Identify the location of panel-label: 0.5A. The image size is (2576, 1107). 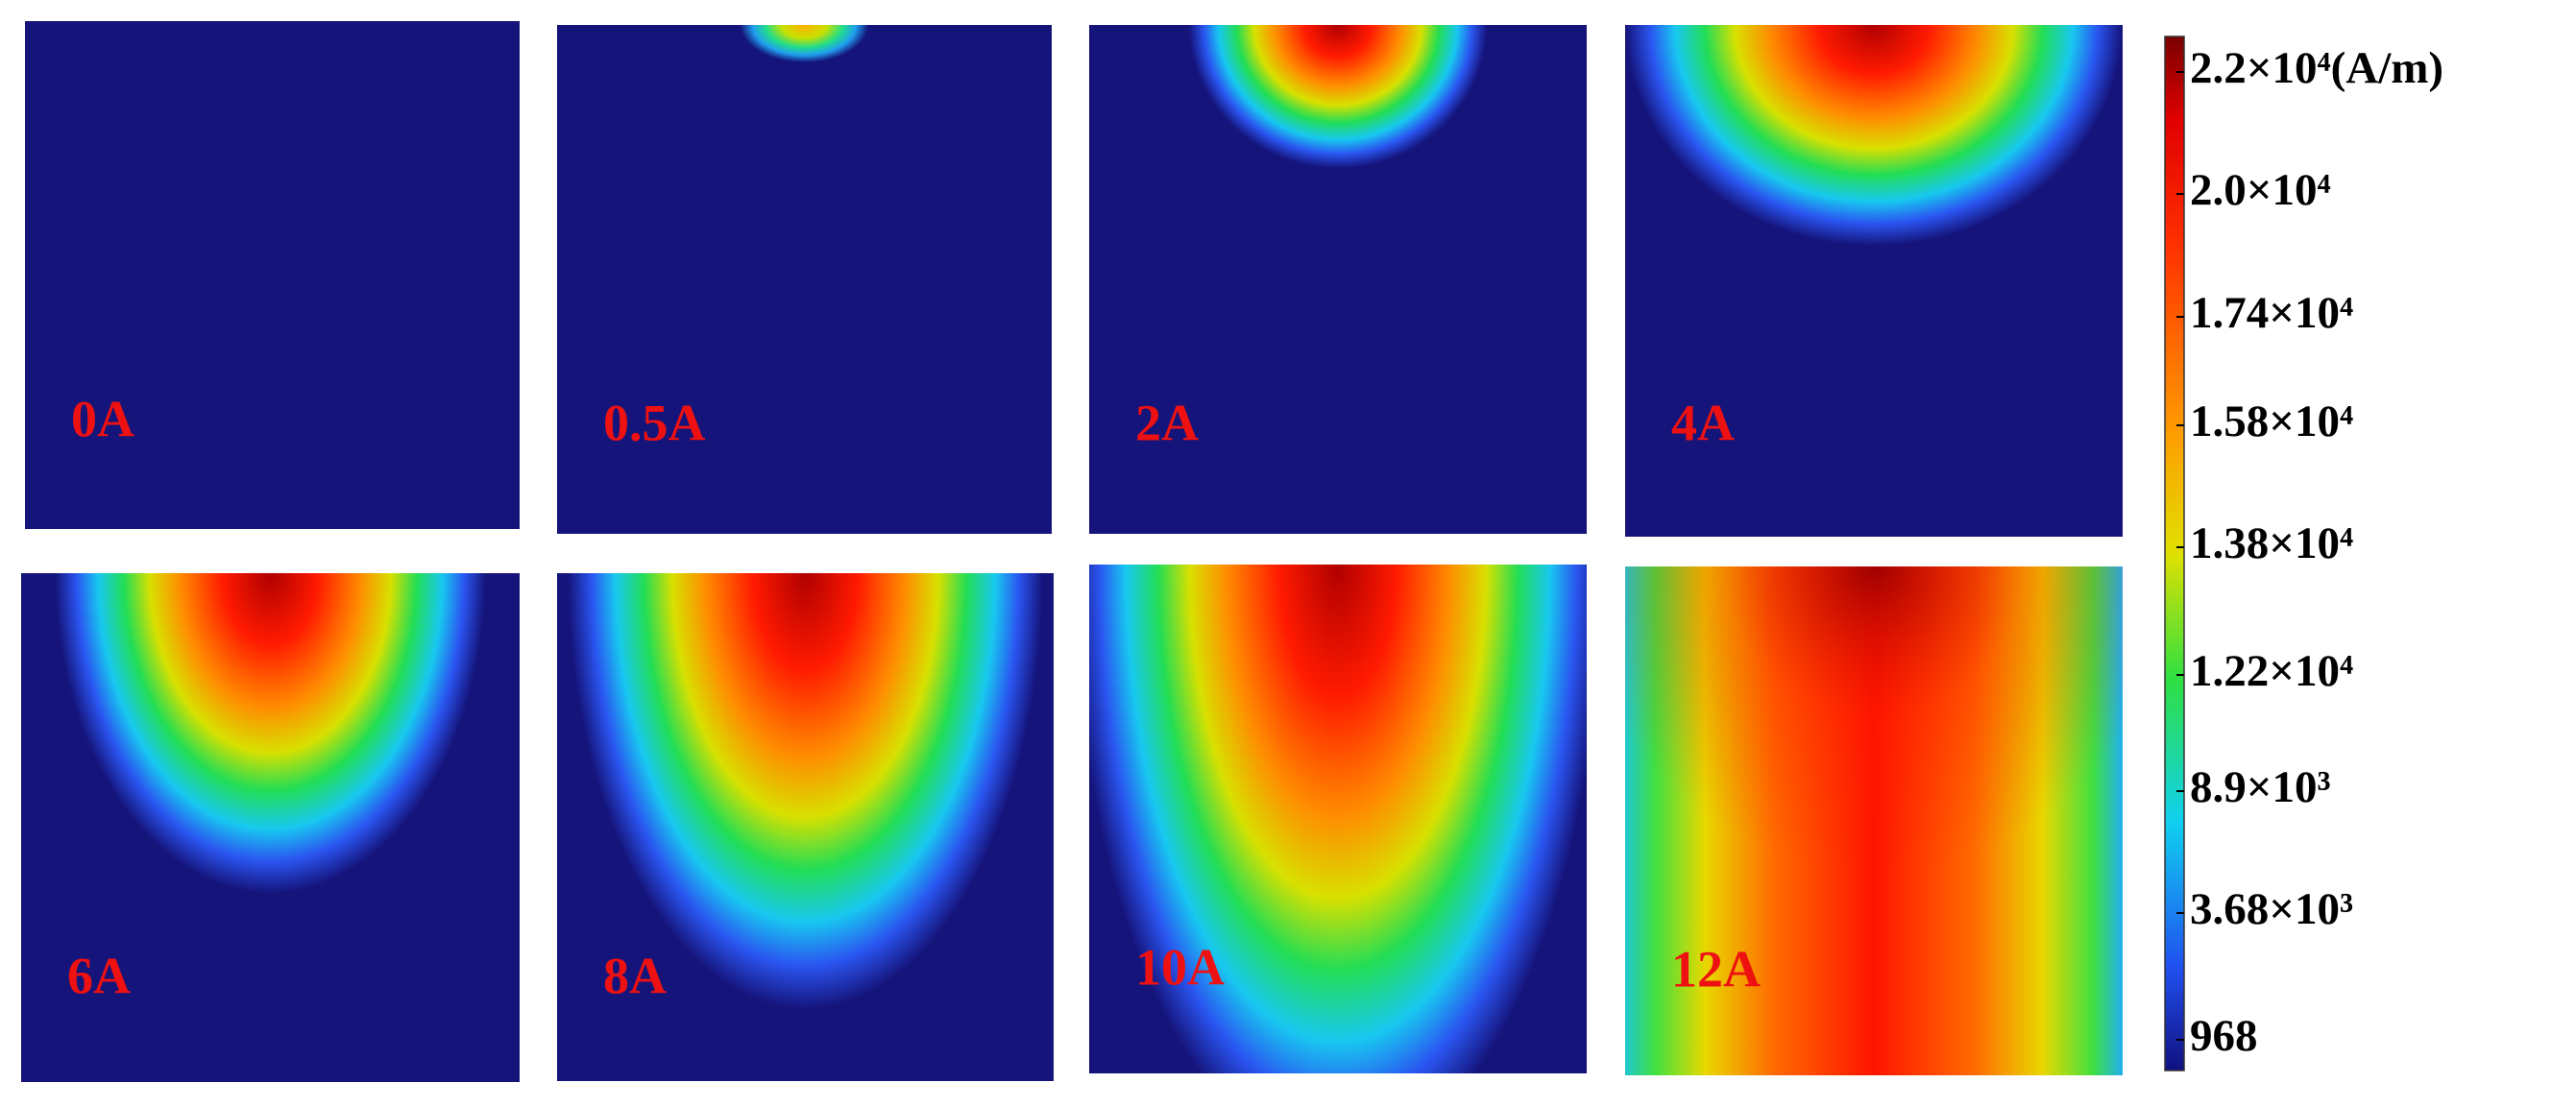
(654, 422).